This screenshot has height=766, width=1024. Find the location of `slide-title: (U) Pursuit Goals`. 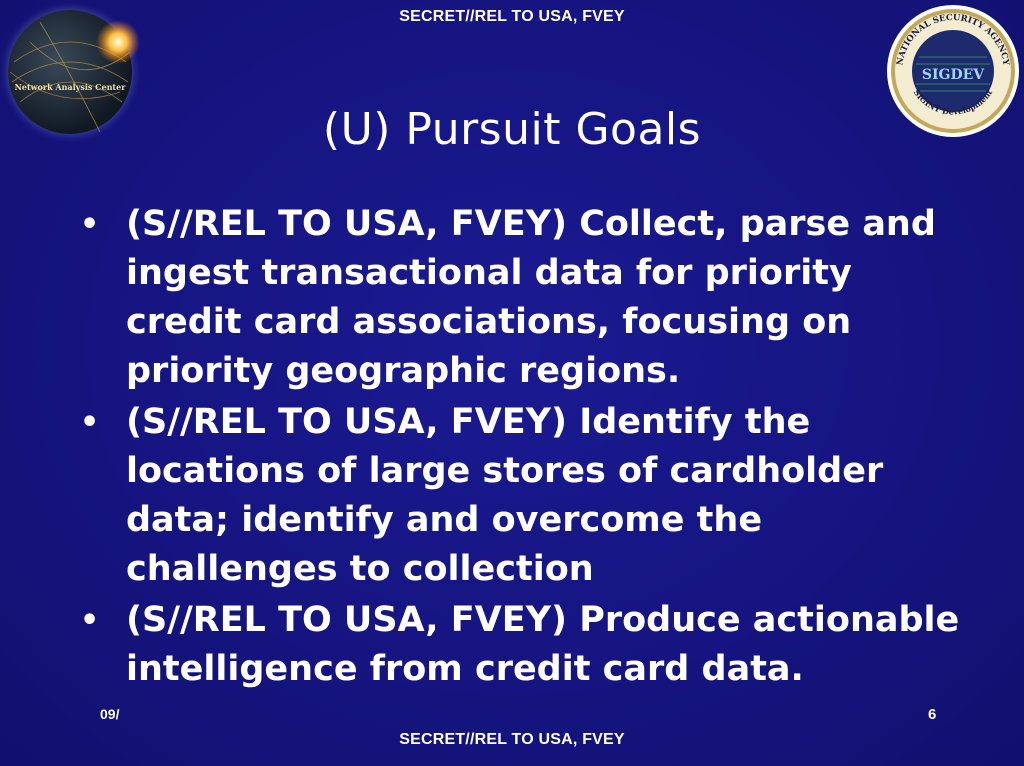

slide-title: (U) Pursuit Goals is located at coordinates (512, 129).